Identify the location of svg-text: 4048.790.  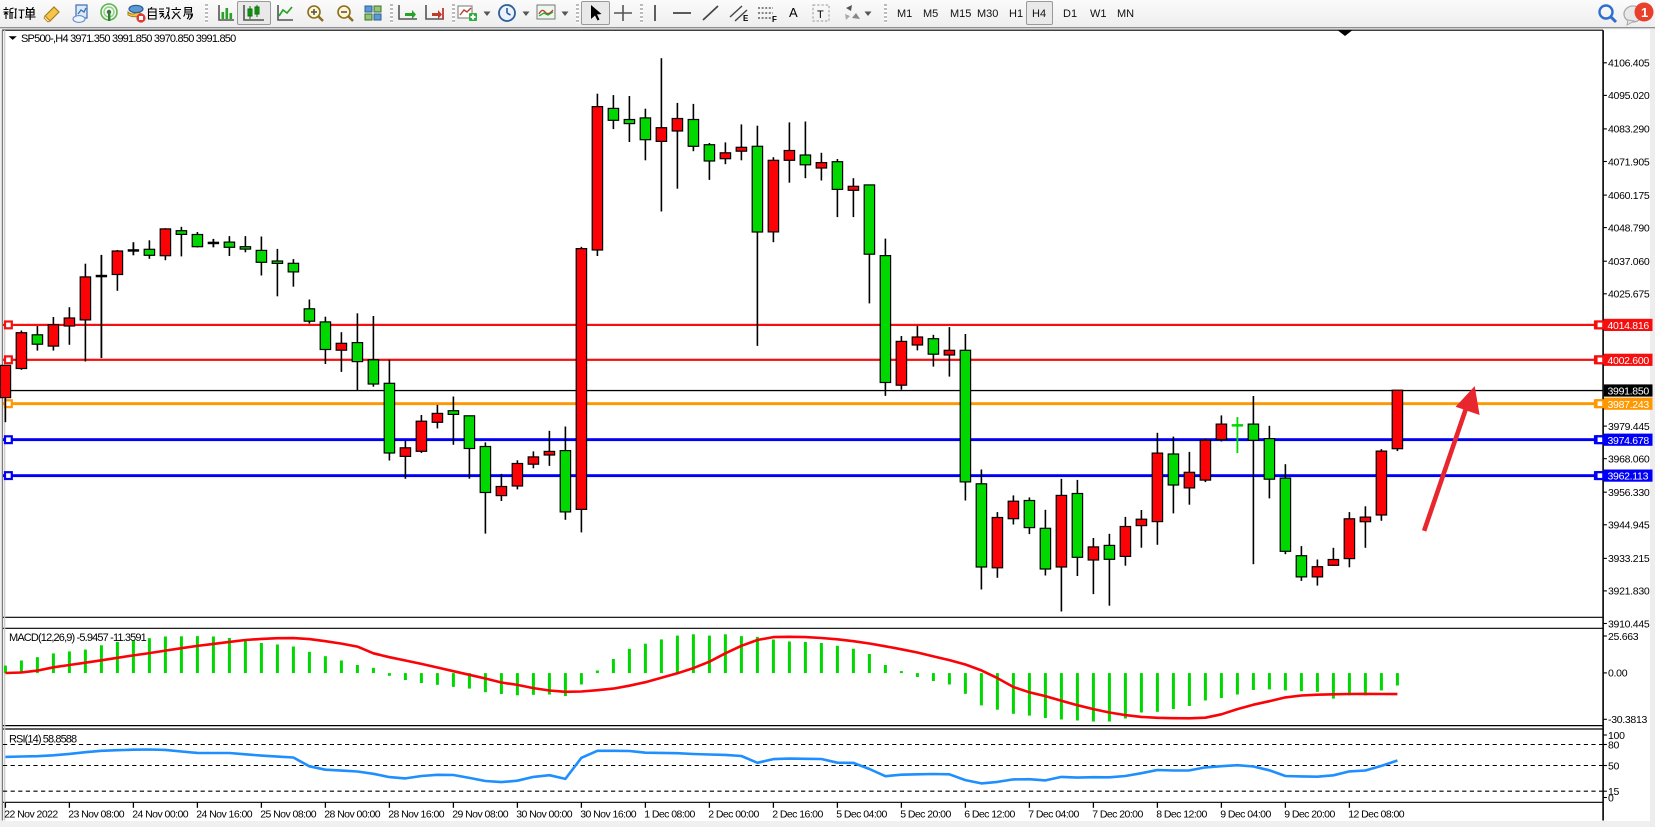
(1629, 228).